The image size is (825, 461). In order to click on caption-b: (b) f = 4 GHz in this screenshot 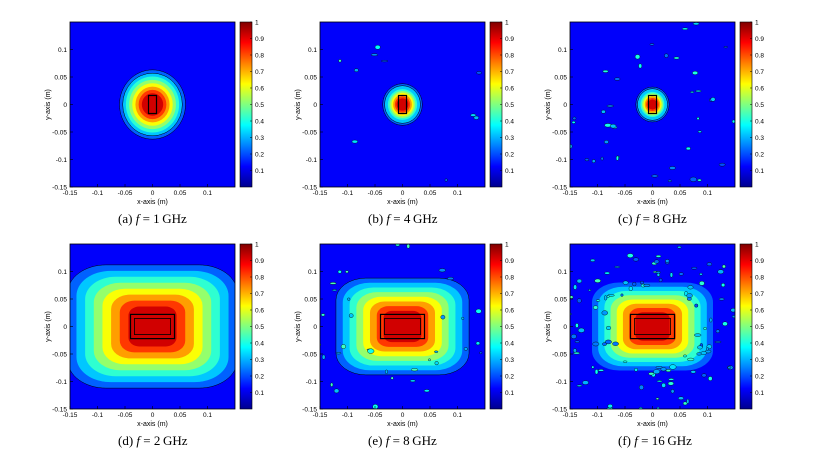, I will do `click(403, 219)`.